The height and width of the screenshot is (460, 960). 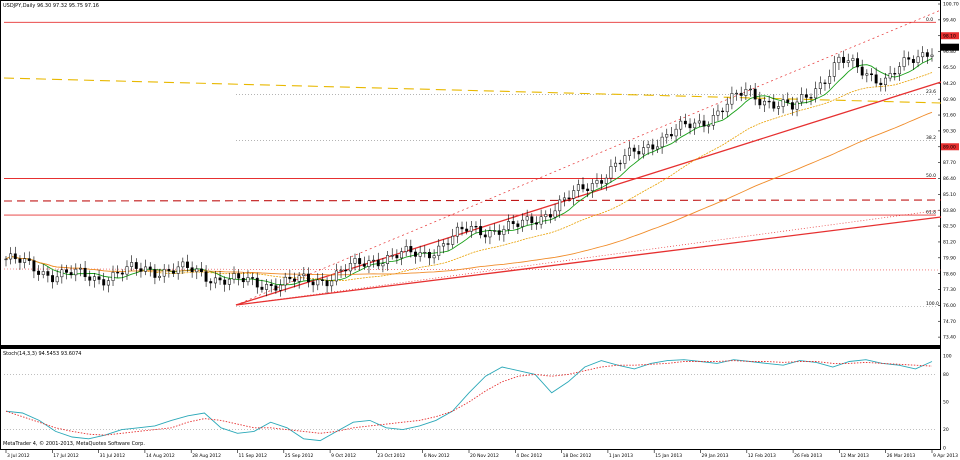 What do you see at coordinates (947, 357) in the screenshot?
I see `stoch-tick-label: 100` at bounding box center [947, 357].